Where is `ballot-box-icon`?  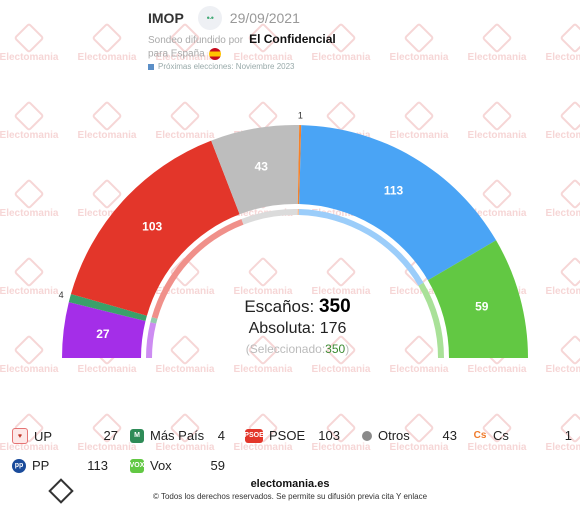 ballot-box-icon is located at coordinates (151, 66).